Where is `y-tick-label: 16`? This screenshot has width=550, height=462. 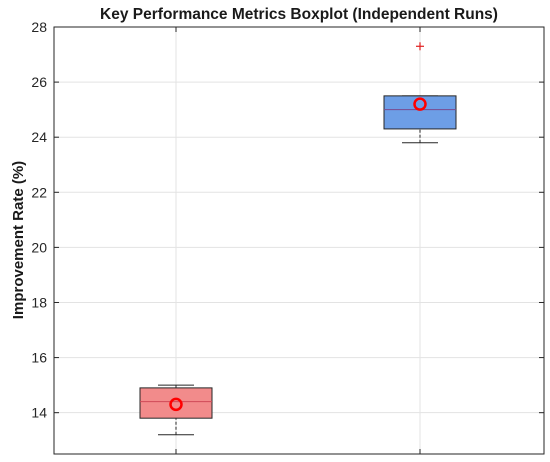
y-tick-label: 16 is located at coordinates (39, 358).